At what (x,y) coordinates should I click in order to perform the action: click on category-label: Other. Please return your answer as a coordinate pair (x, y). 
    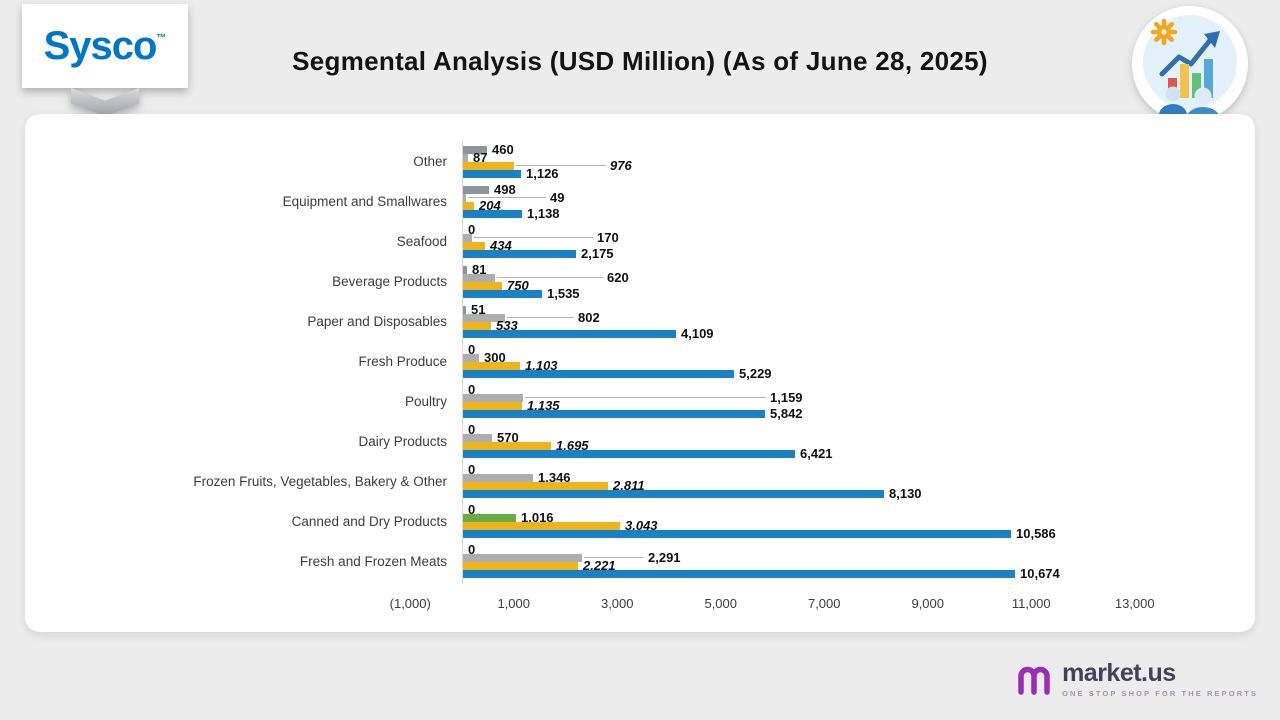
    Looking at the image, I should click on (430, 161).